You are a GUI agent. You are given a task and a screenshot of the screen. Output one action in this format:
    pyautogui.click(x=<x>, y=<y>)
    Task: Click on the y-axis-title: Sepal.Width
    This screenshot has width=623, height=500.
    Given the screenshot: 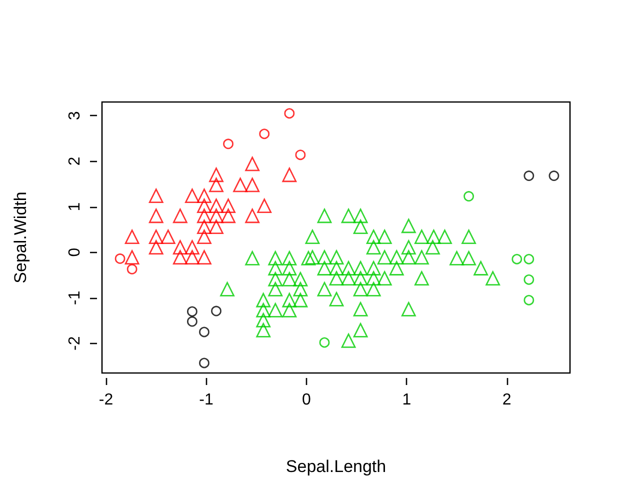 What is the action you would take?
    pyautogui.click(x=20, y=238)
    